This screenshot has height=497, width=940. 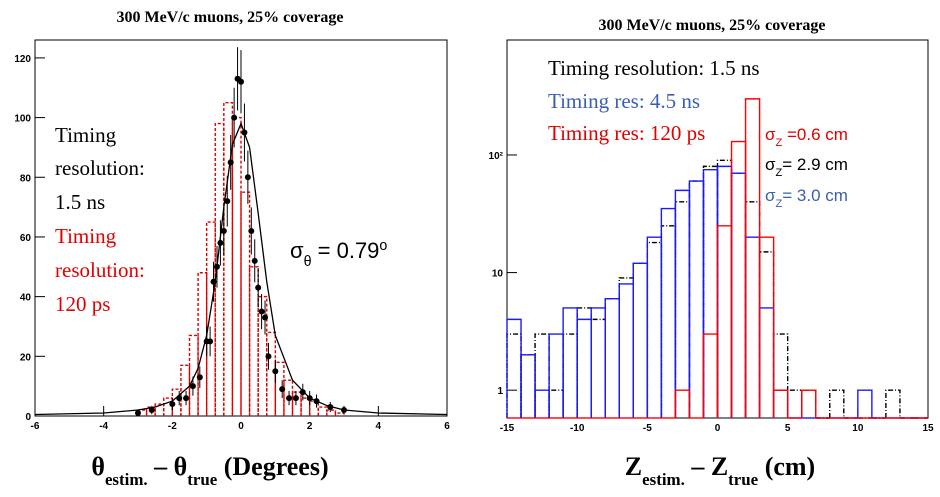 I want to click on x-axis-label: Zestim. – Ztrue (cm), so click(x=720, y=470).